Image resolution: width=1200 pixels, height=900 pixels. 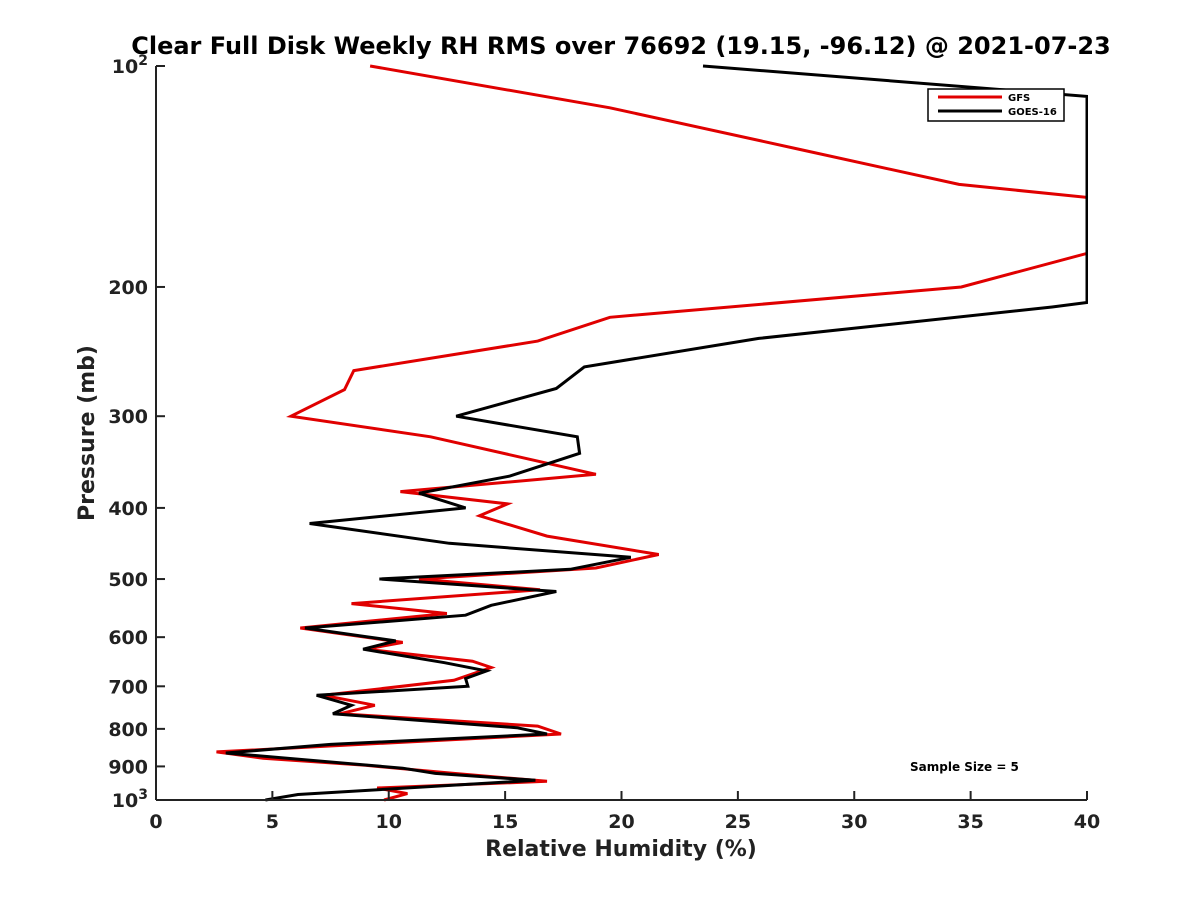 What do you see at coordinates (389, 822) in the screenshot?
I see `x-tick-label: 10` at bounding box center [389, 822].